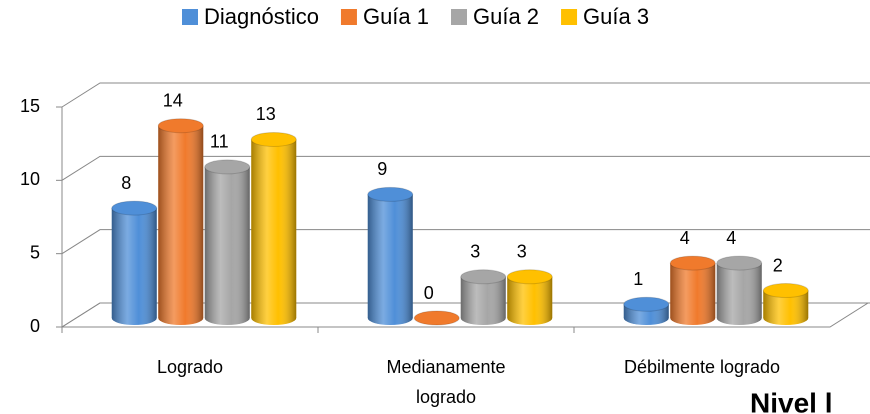  What do you see at coordinates (30, 179) in the screenshot?
I see `y-tick-label: 10` at bounding box center [30, 179].